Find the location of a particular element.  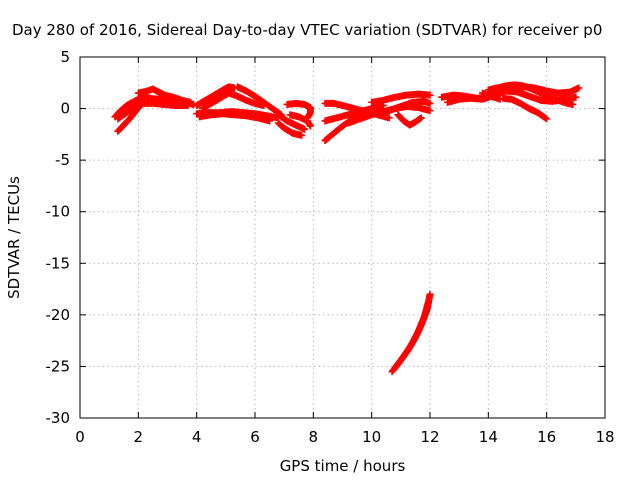

x-tick-label: 16 is located at coordinates (546, 437).